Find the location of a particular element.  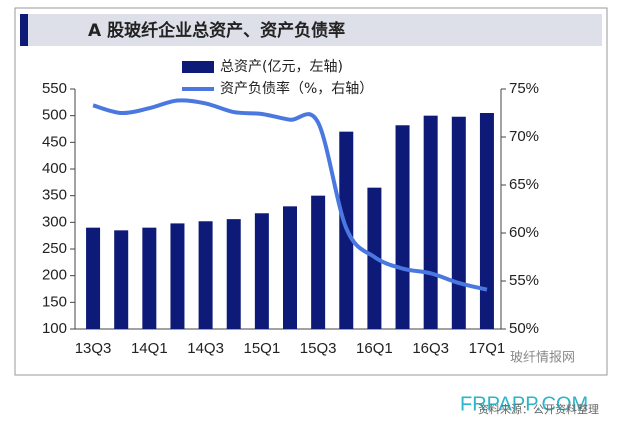

chart-title: A 股玻纤企业总资产、资产负债率 is located at coordinates (216, 30).